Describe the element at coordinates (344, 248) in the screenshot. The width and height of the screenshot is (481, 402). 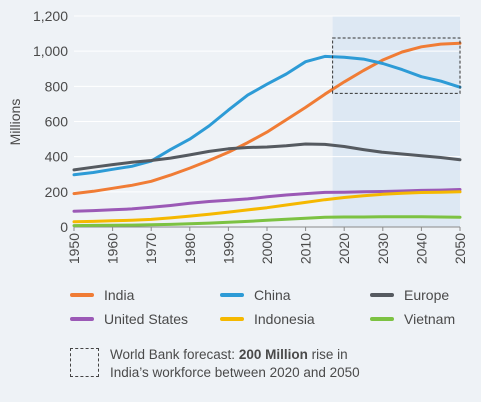
I see `x-tick-label: 2020` at that location.